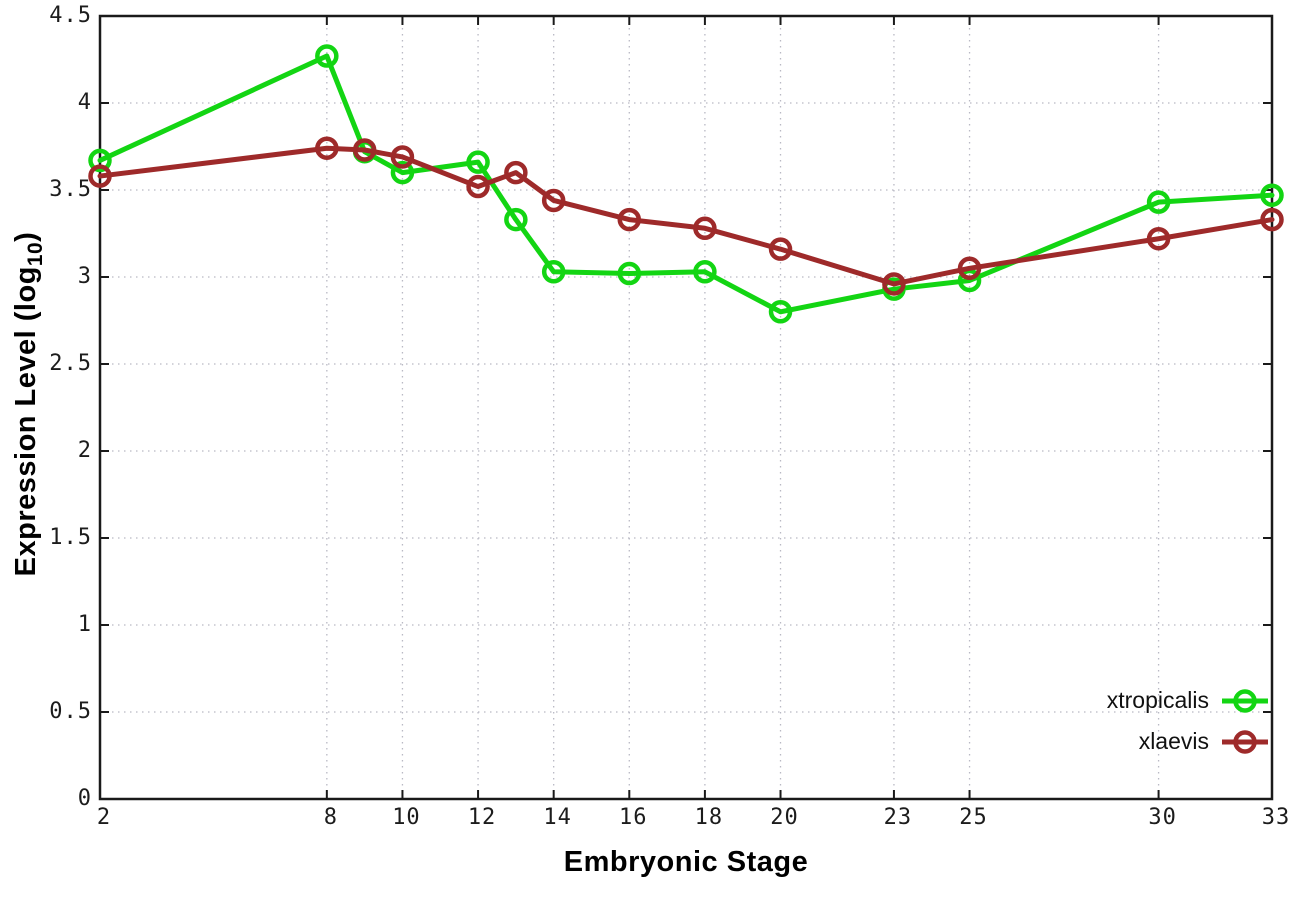 This screenshot has width=1296, height=907. I want to click on x-tick-label-23: 23, so click(898, 817).